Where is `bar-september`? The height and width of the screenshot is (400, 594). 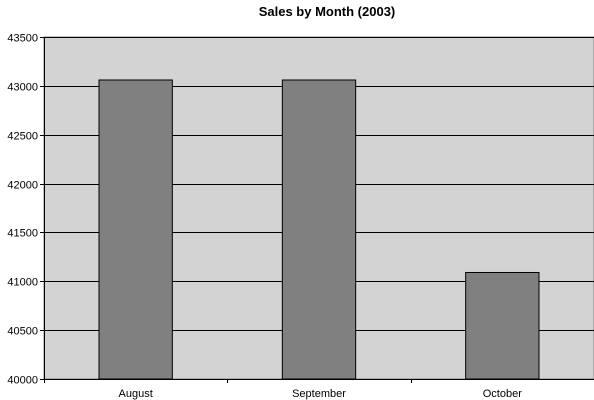 bar-september is located at coordinates (319, 229).